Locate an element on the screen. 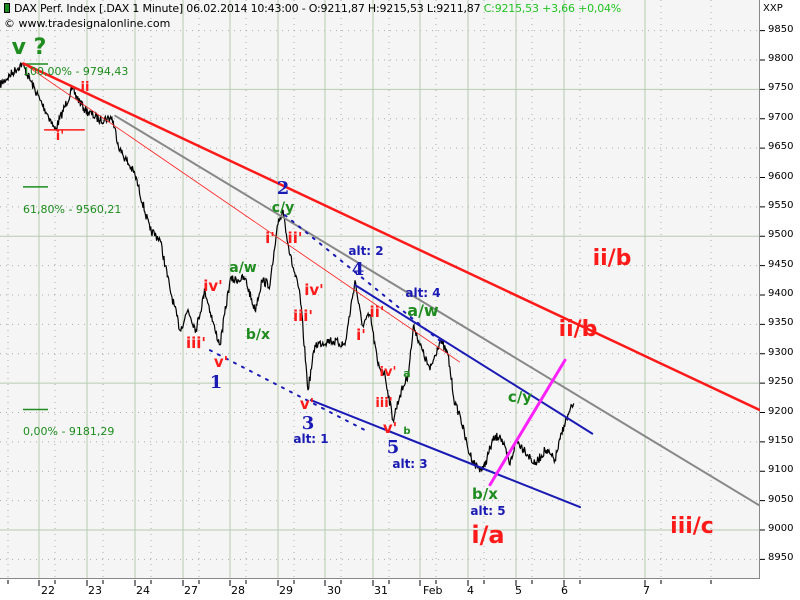  x-tick-label: Feb is located at coordinates (433, 590).